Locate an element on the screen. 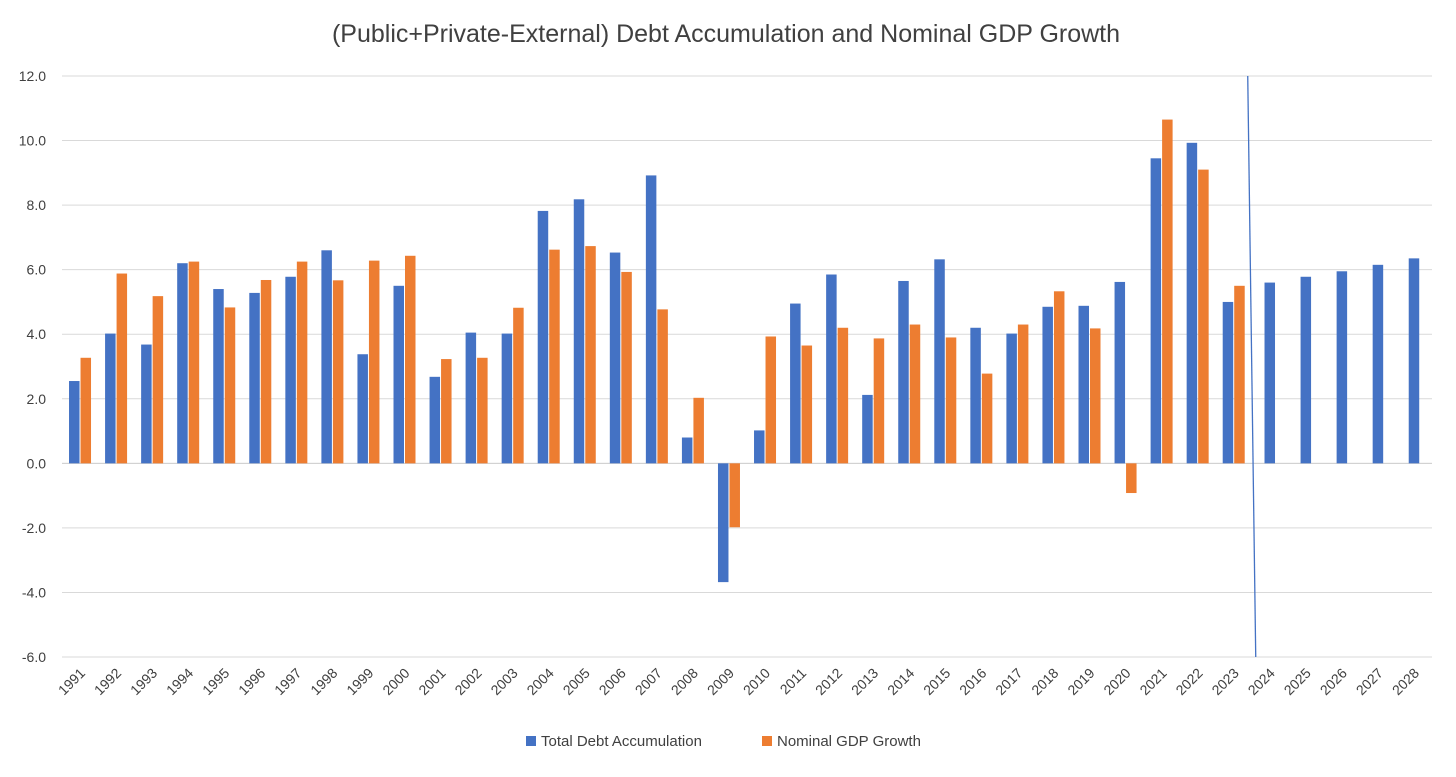 The image size is (1456, 777). x-tick-label: 2009 is located at coordinates (720, 681).